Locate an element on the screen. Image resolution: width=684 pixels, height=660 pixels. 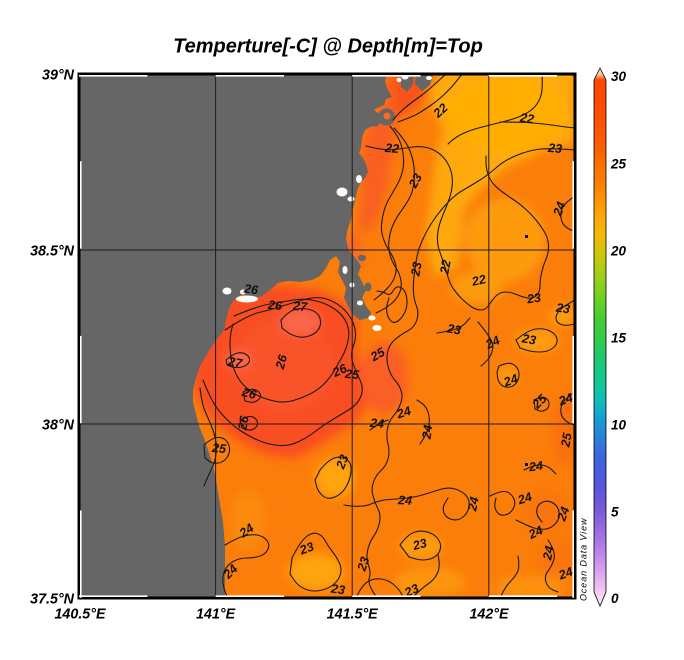
svg-text: 141.5°E is located at coordinates (352, 615).